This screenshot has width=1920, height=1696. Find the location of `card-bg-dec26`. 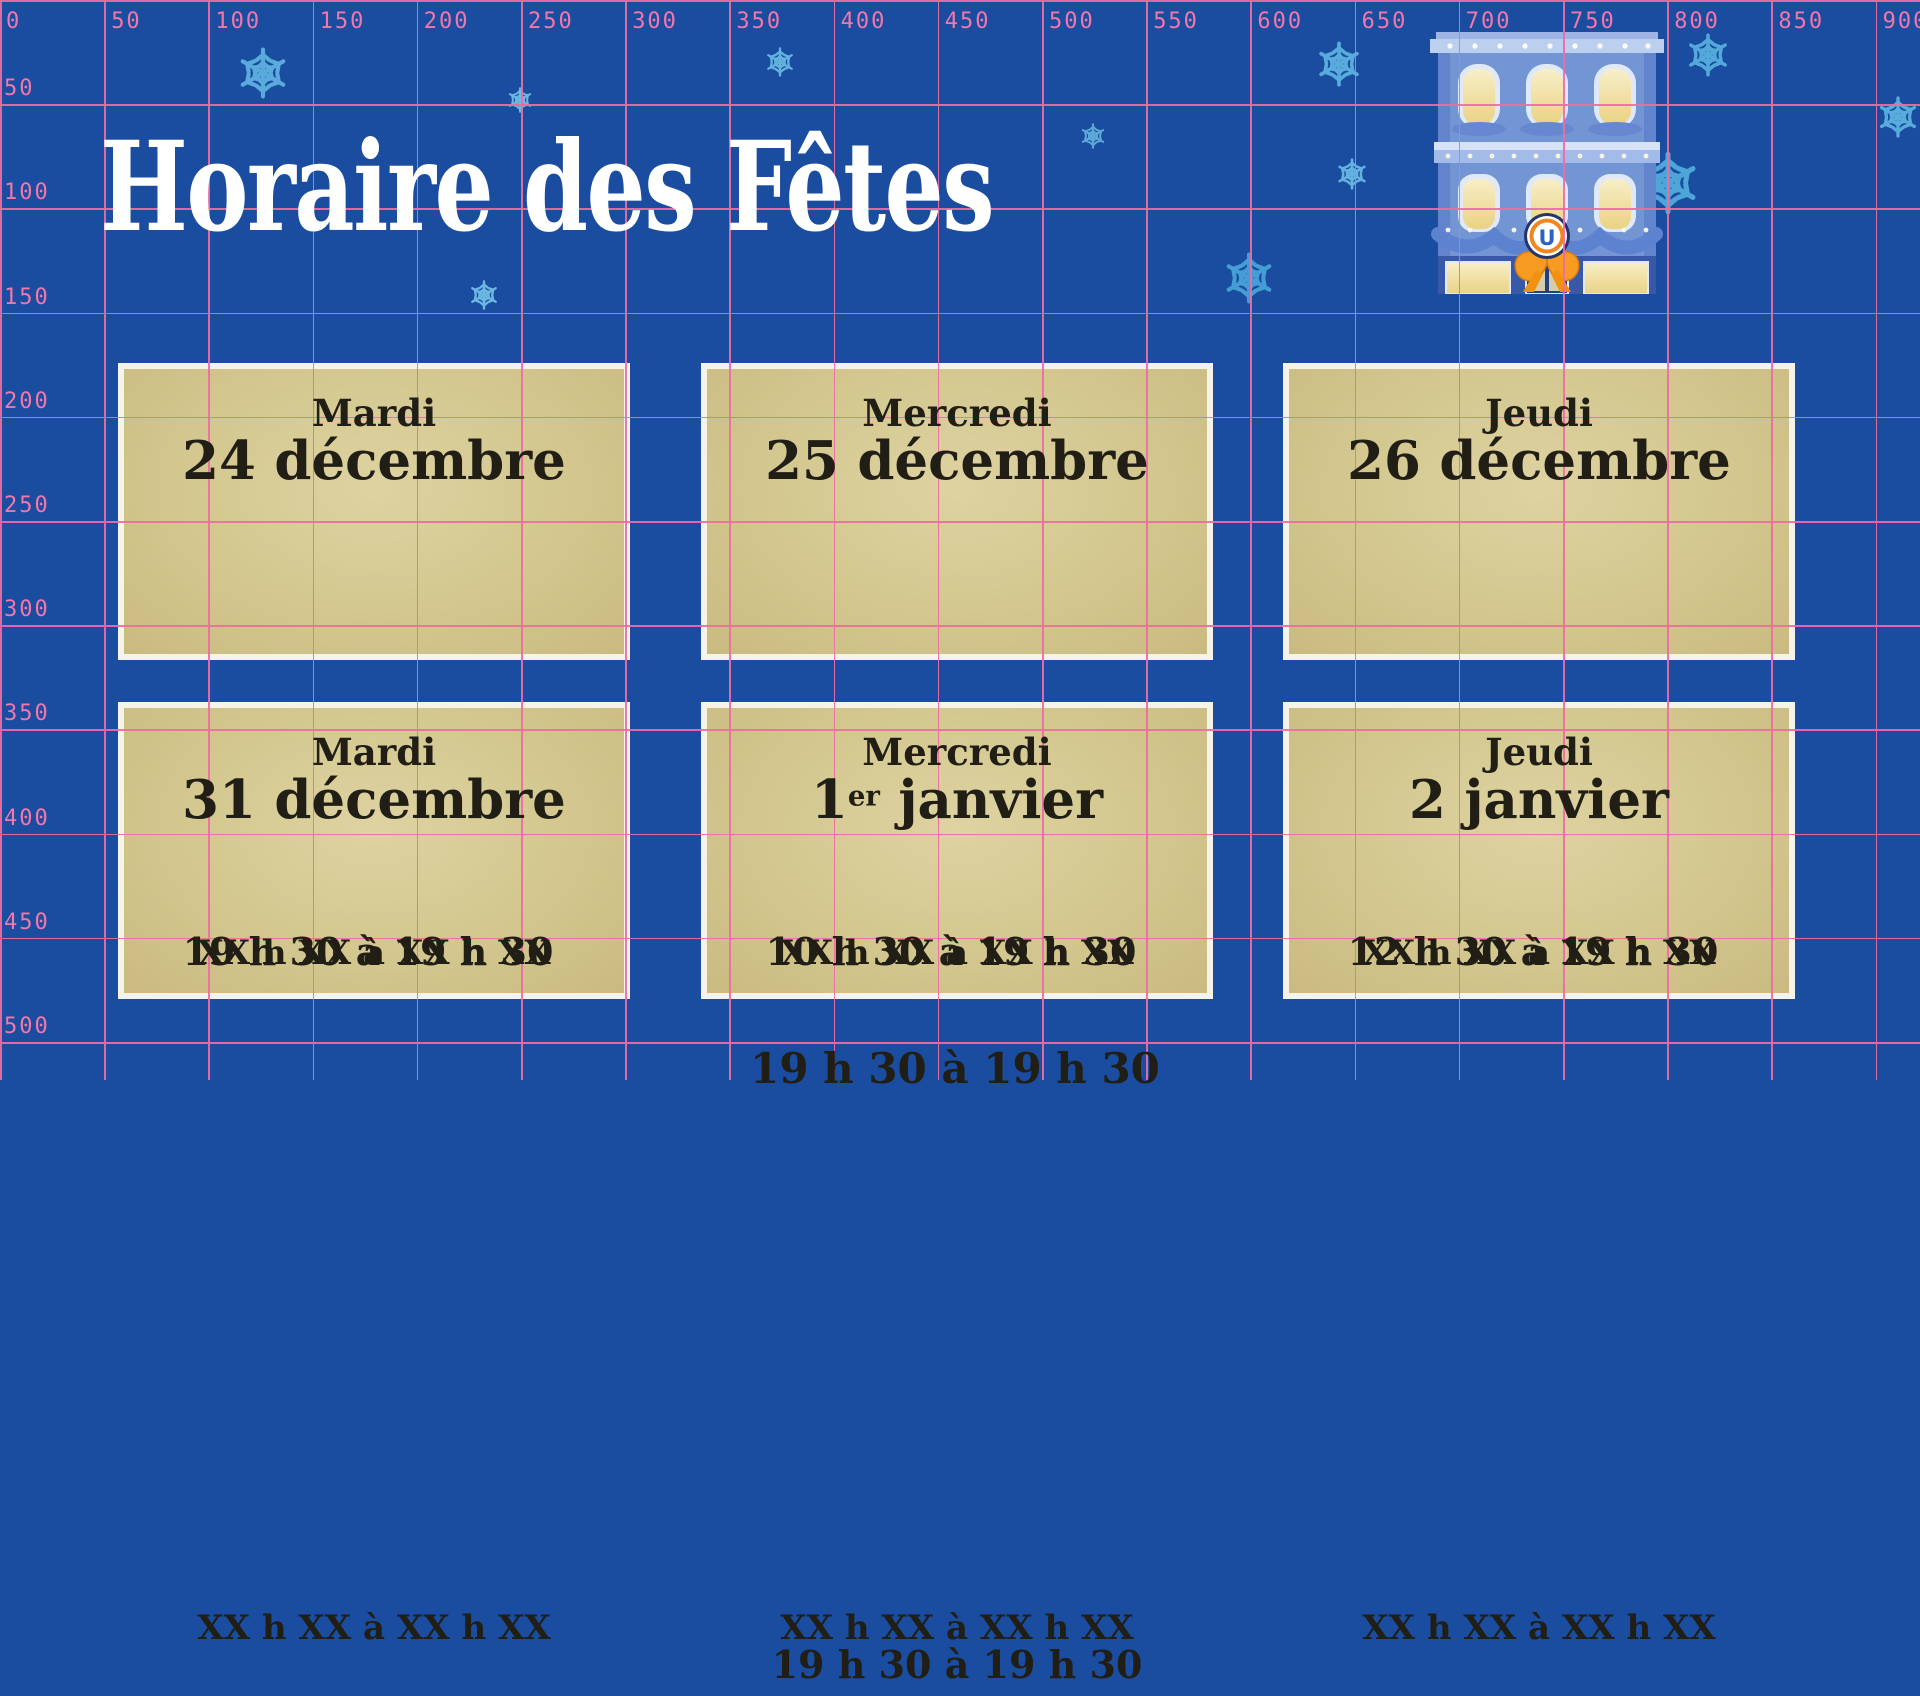

card-bg-dec26 is located at coordinates (1539, 511).